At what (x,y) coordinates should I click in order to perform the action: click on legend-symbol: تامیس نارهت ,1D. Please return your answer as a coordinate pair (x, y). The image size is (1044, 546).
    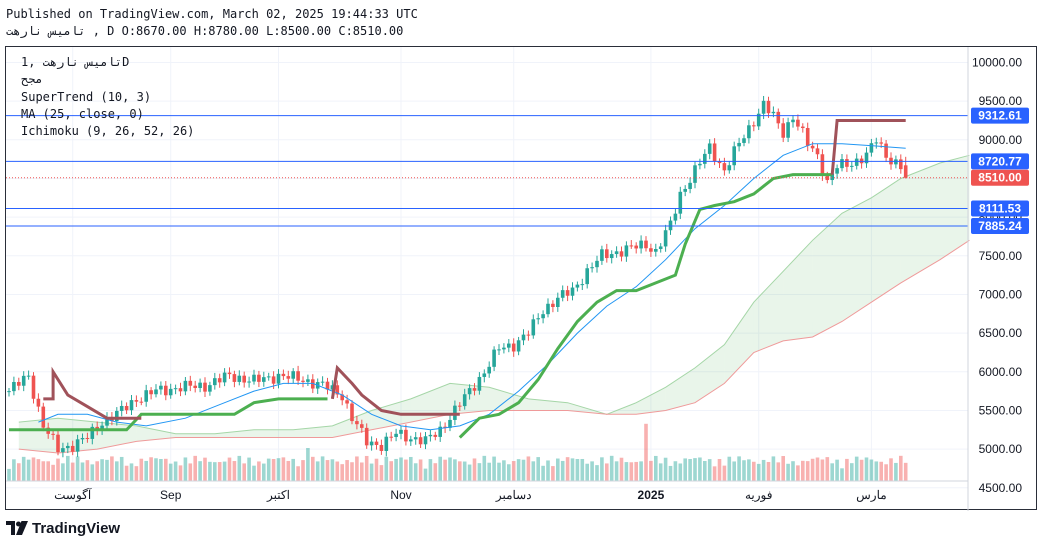
    Looking at the image, I should click on (75, 62).